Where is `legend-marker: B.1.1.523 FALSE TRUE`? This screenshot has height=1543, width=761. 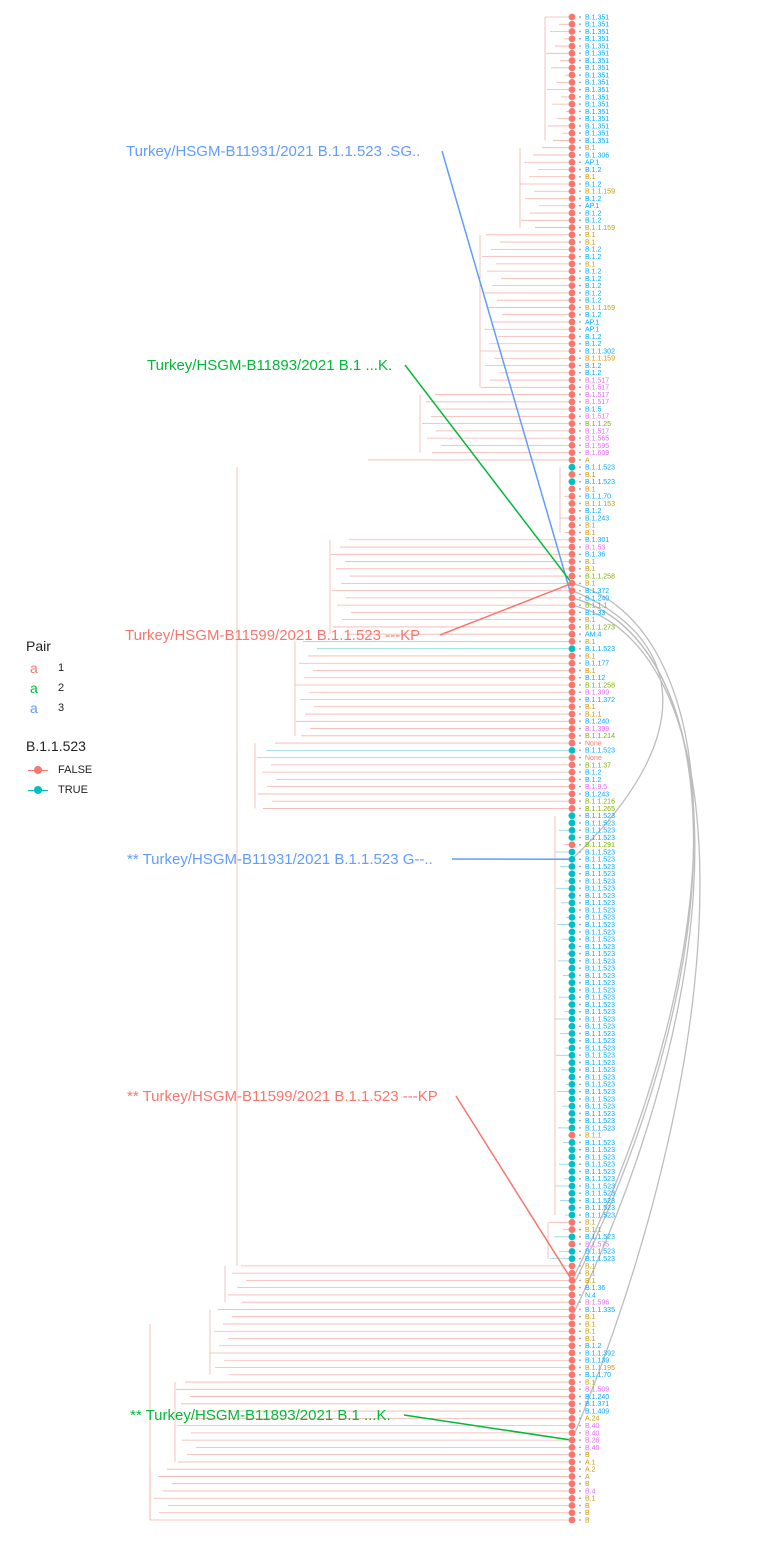 legend-marker: B.1.1.523 FALSE TRUE is located at coordinates (59, 770).